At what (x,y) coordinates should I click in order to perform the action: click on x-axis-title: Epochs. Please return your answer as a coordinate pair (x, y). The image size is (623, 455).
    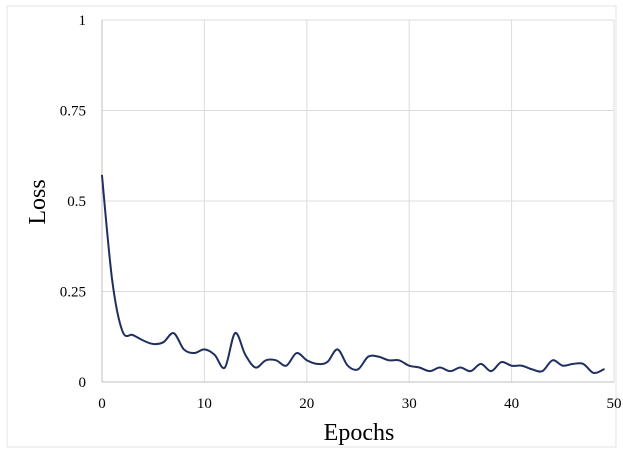
    Looking at the image, I should click on (359, 433).